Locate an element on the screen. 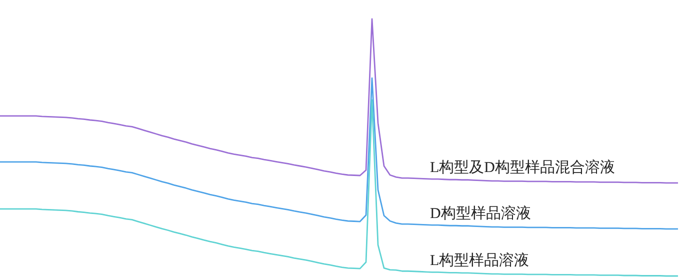  series-label: L构型及D构型样品混合溶液 is located at coordinates (522, 167).